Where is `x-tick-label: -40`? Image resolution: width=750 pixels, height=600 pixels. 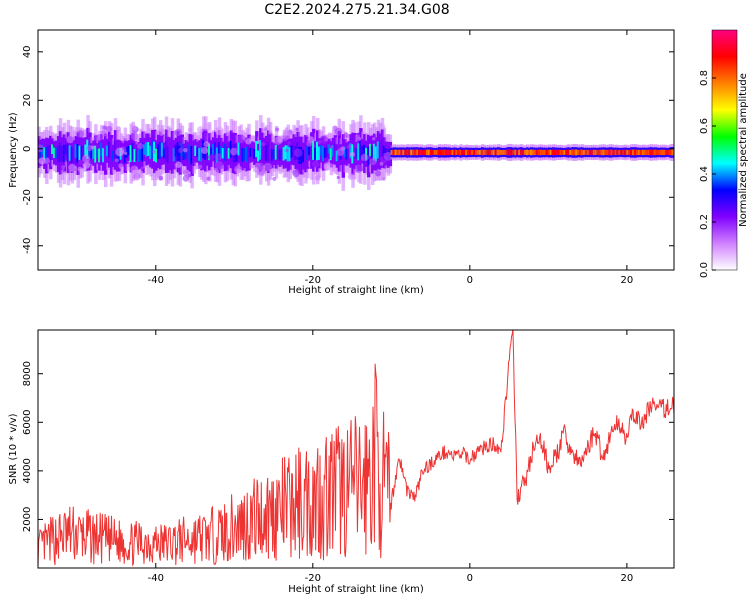
x-tick-label: -40 is located at coordinates (156, 280).